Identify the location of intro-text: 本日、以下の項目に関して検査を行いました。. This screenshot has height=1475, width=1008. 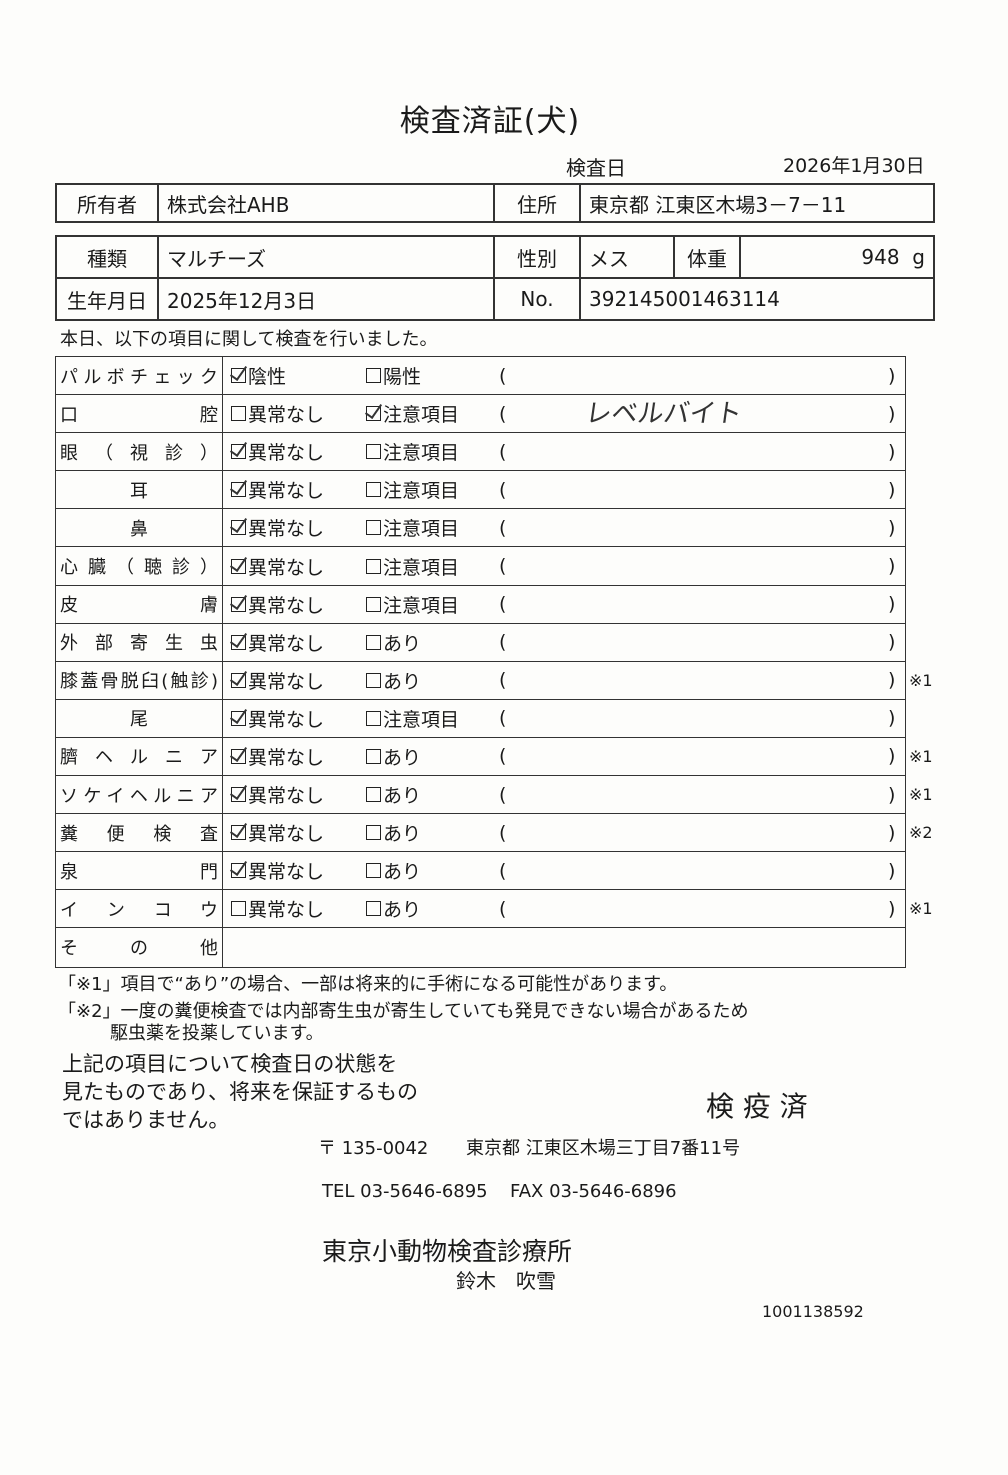
(249, 339).